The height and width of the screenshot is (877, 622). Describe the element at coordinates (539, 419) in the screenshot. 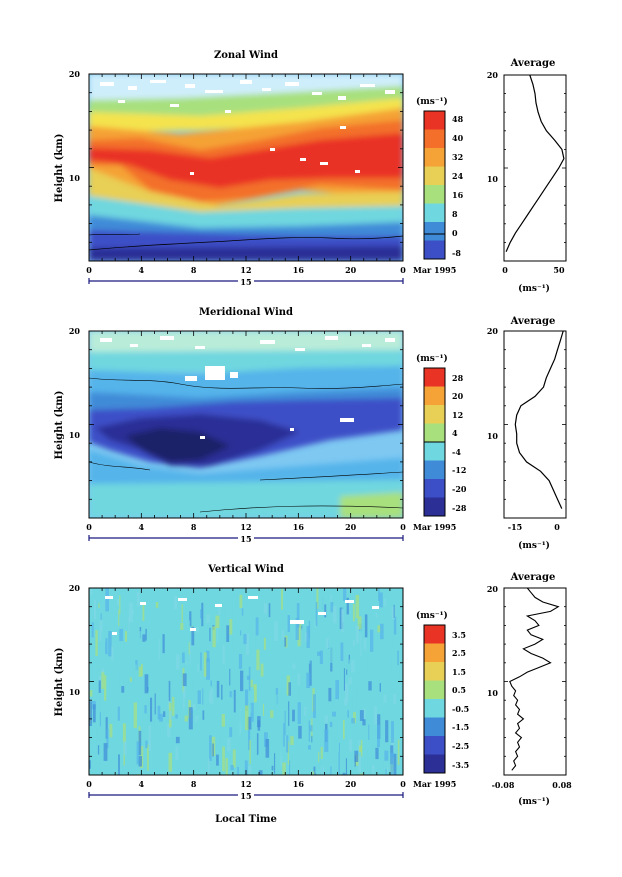

I see `profile-line` at that location.